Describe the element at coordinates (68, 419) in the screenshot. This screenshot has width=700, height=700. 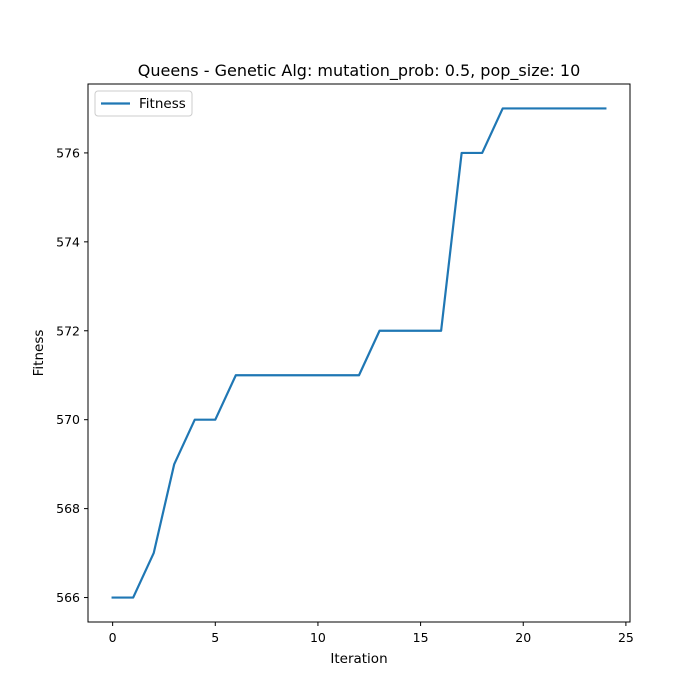
I see `y-tick-label: 570` at that location.